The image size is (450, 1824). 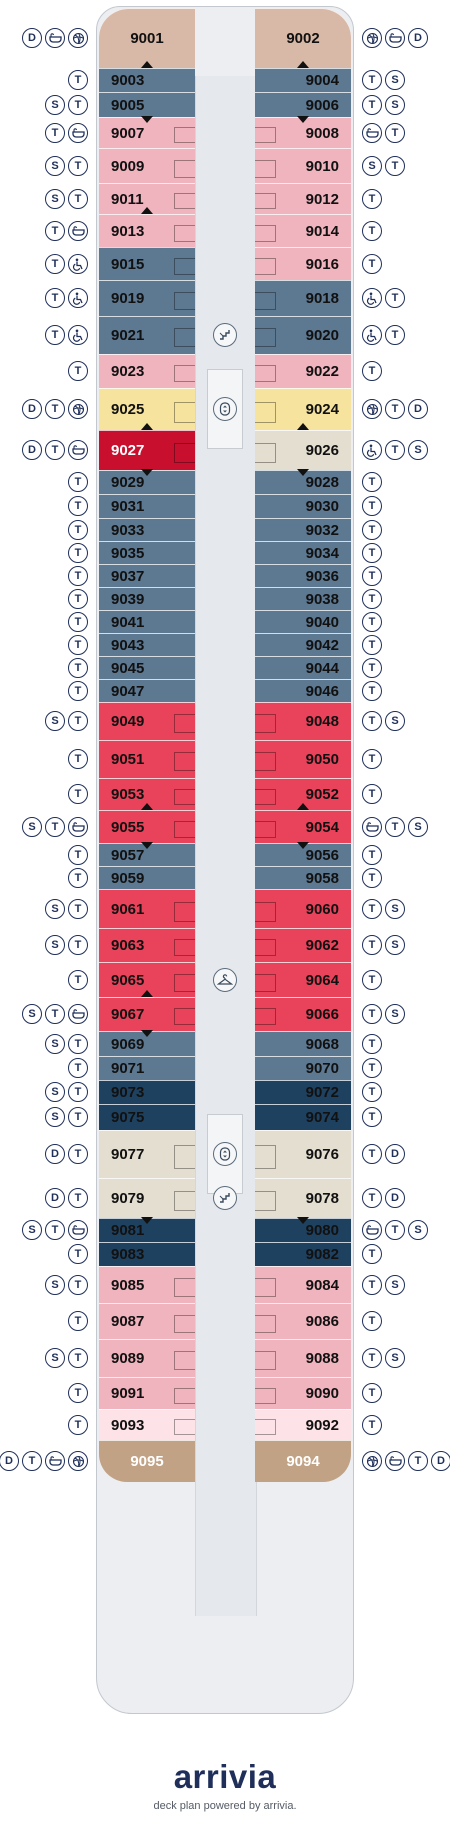 What do you see at coordinates (303, 598) in the screenshot?
I see `cabin-9038: 9038` at bounding box center [303, 598].